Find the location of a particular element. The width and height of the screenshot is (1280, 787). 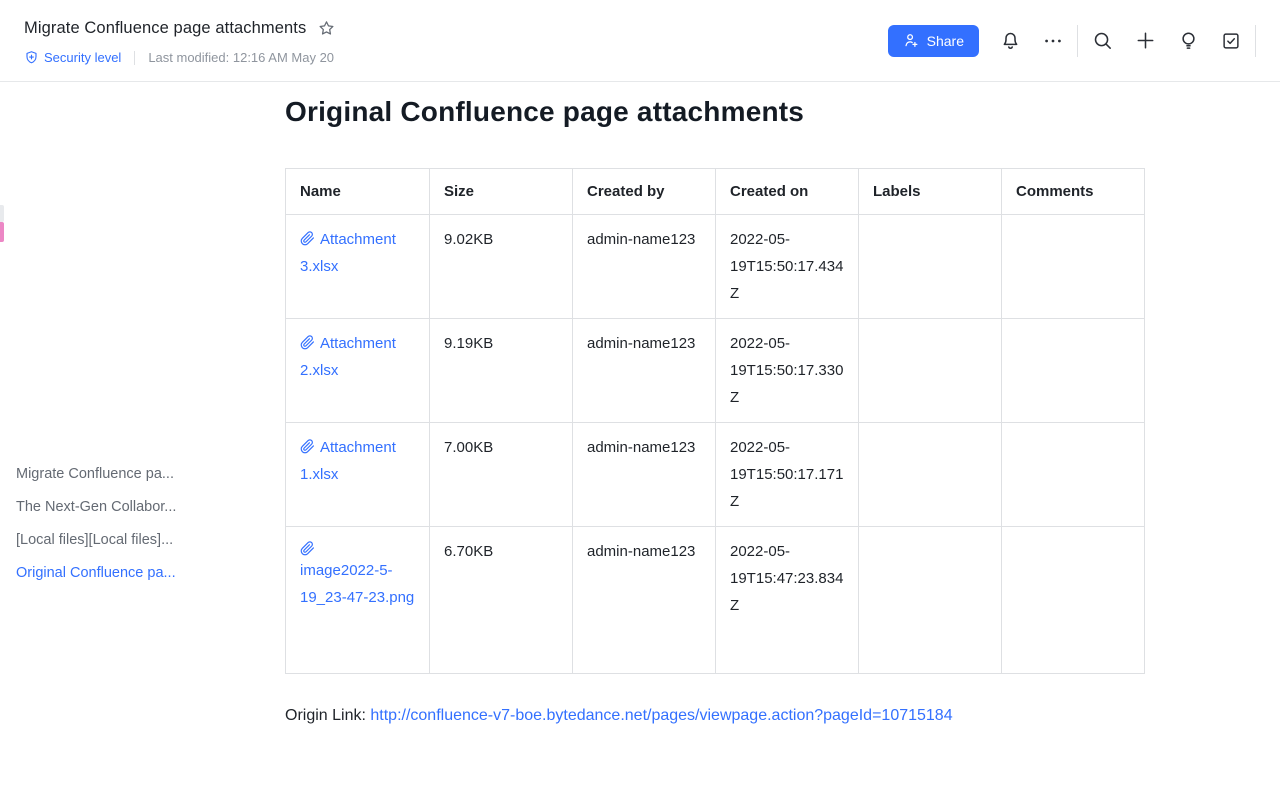

attachment-link: Attachment 2.xlsx is located at coordinates (348, 357).